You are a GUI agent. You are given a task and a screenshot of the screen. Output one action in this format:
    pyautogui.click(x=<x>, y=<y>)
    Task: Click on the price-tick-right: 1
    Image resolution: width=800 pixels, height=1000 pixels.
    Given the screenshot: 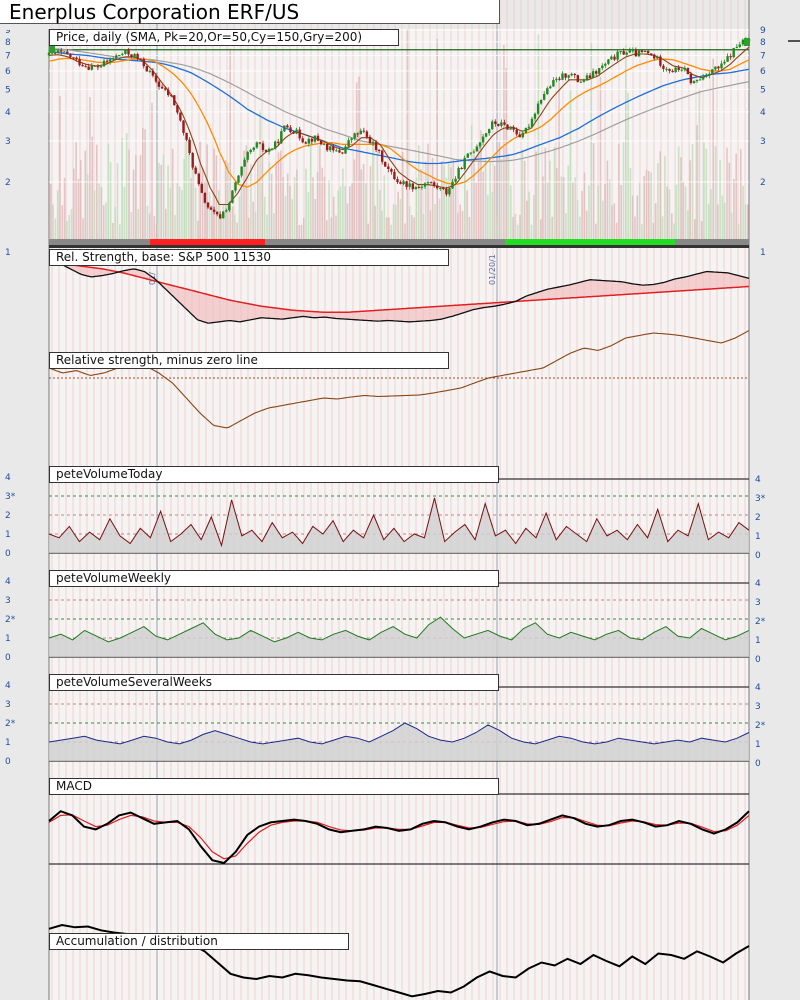 What is the action you would take?
    pyautogui.click(x=763, y=253)
    